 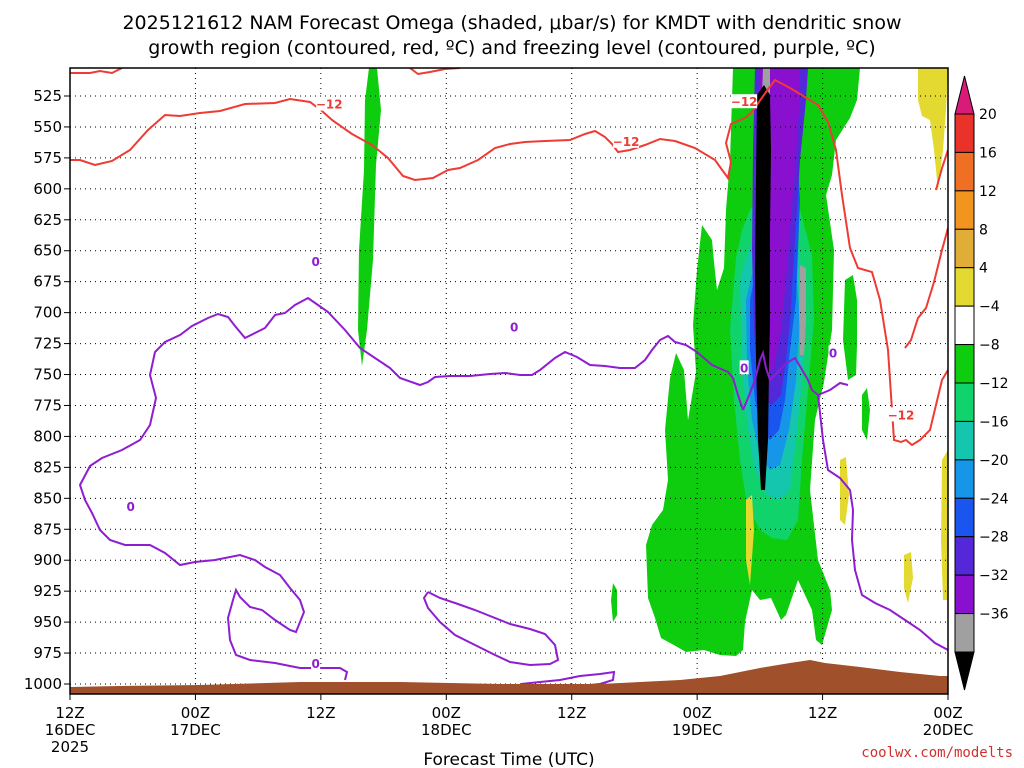 What do you see at coordinates (47, 189) in the screenshot?
I see `y-tick-label: 600` at bounding box center [47, 189].